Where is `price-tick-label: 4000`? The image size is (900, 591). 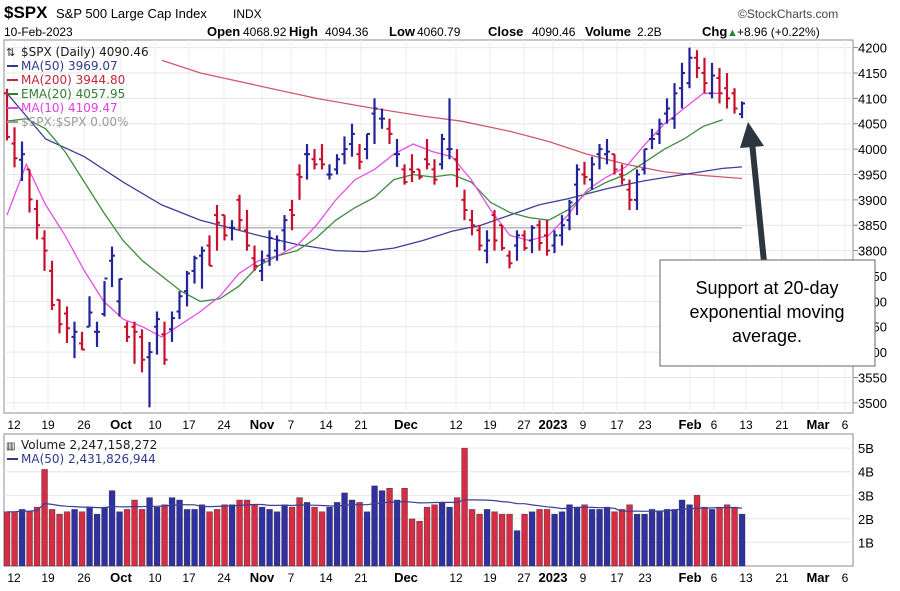
price-tick-label: 4000 is located at coordinates (872, 149).